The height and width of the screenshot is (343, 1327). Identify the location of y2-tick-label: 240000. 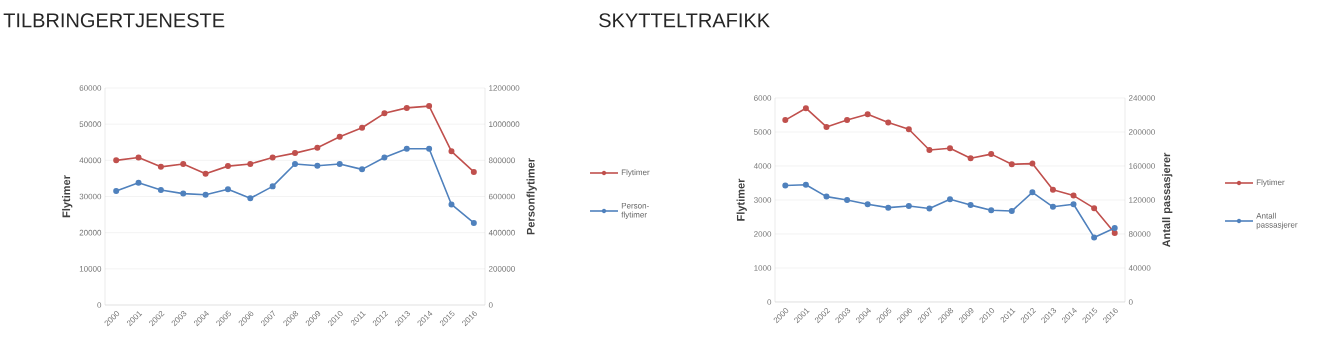
(1141, 98).